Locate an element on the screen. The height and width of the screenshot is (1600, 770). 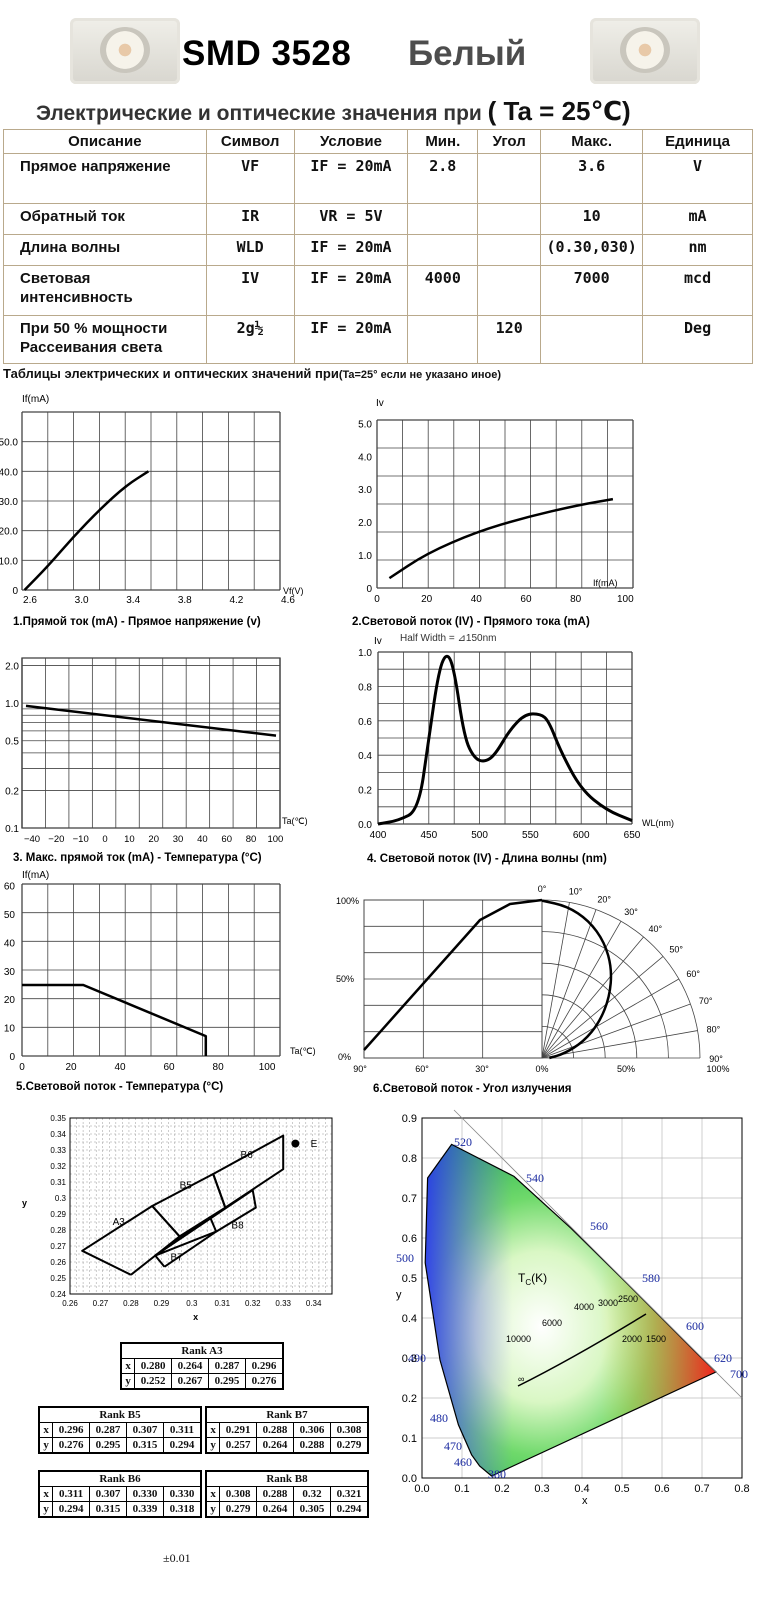
y-tick-label: 0.35 is located at coordinates (58, 1118).